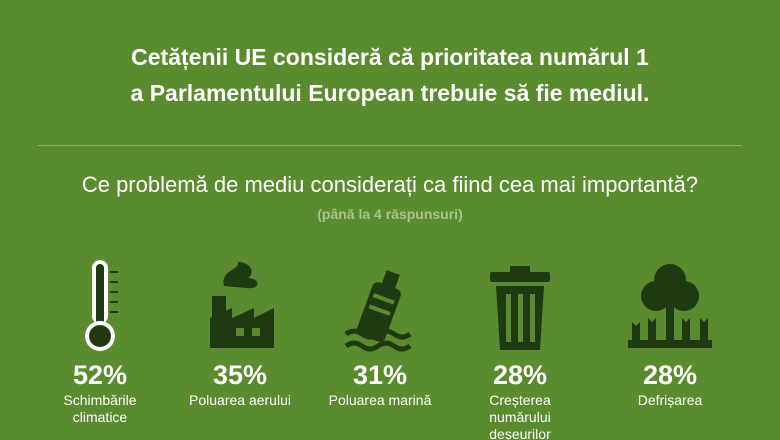 This screenshot has width=780, height=440. I want to click on percentage: 52%, so click(100, 375).